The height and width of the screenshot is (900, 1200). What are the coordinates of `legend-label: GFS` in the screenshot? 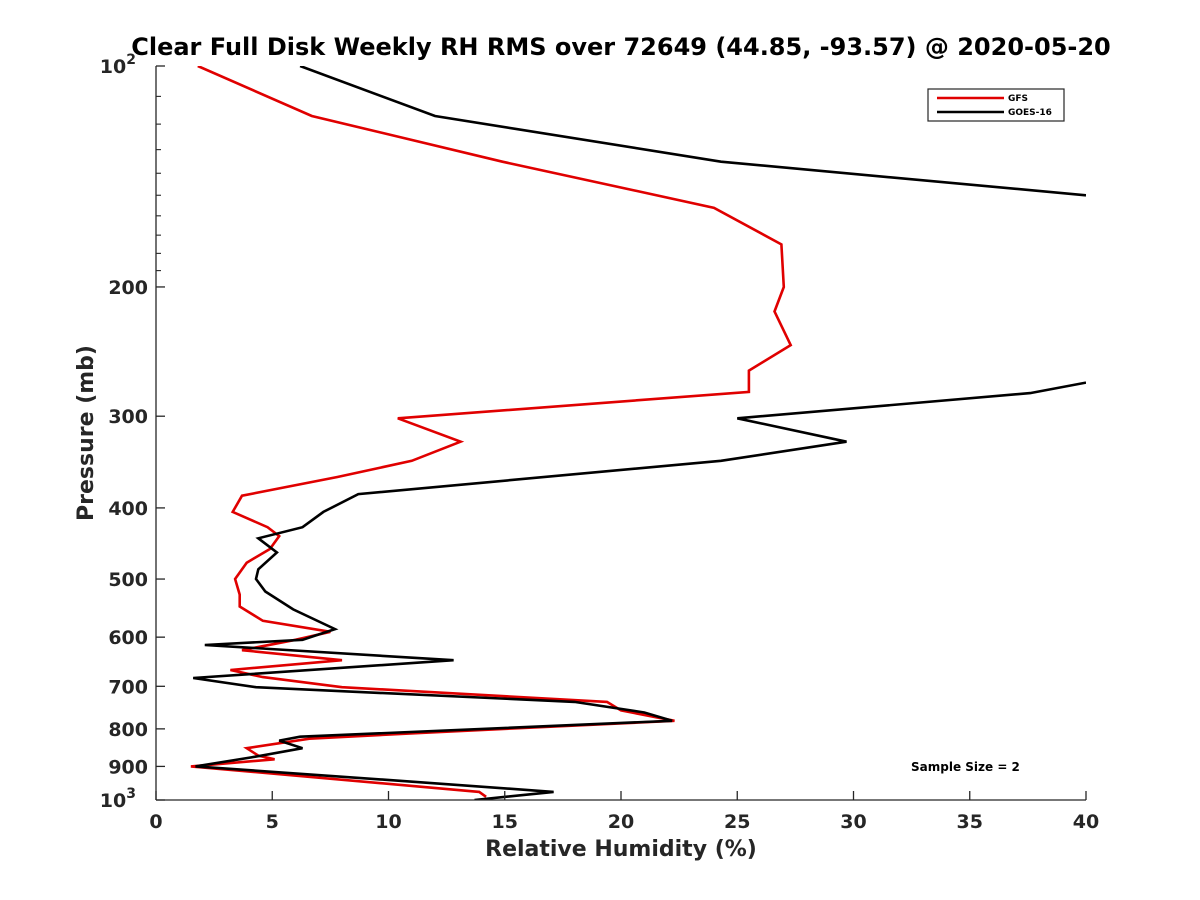 It's located at (1018, 99).